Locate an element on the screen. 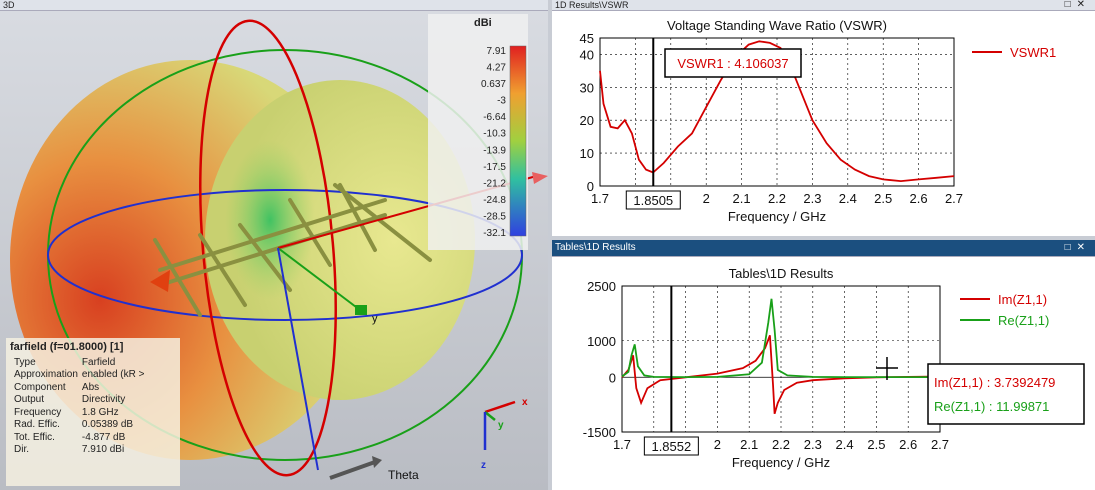 Image resolution: width=1095 pixels, height=490 pixels. x-tick-label: 2 is located at coordinates (706, 198).